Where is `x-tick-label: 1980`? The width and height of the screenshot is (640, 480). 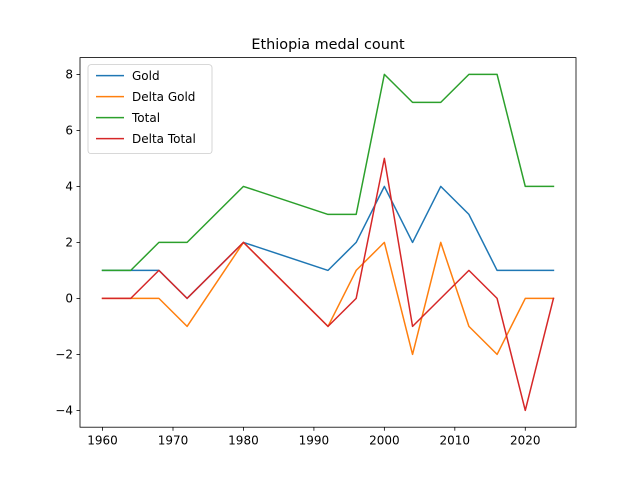 x-tick-label: 1980 is located at coordinates (243, 441).